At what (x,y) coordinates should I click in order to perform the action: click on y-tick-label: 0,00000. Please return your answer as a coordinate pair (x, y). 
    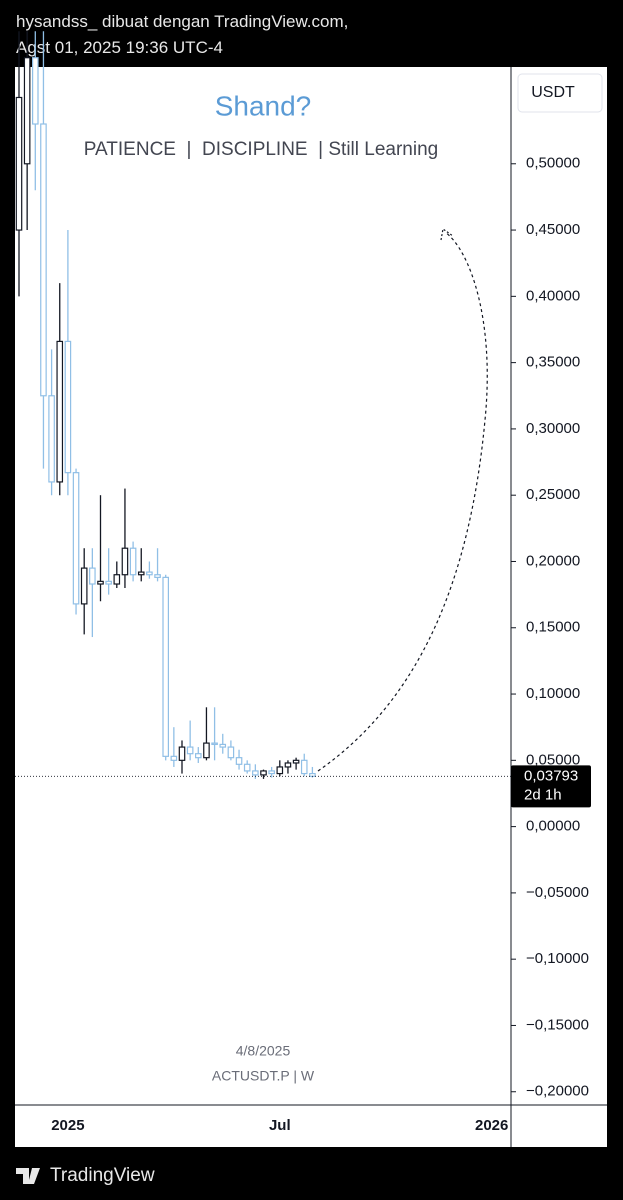
    Looking at the image, I should click on (553, 826).